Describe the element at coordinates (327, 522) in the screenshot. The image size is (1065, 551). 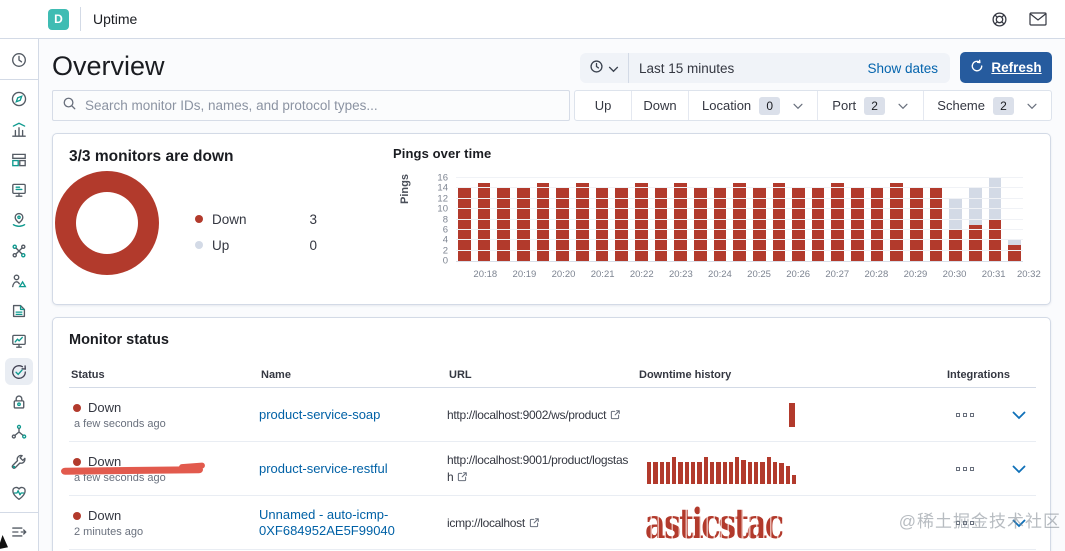
I see `monitor-name-link: Unnamed - auto-icmp-0XF684952AE5F99040` at that location.